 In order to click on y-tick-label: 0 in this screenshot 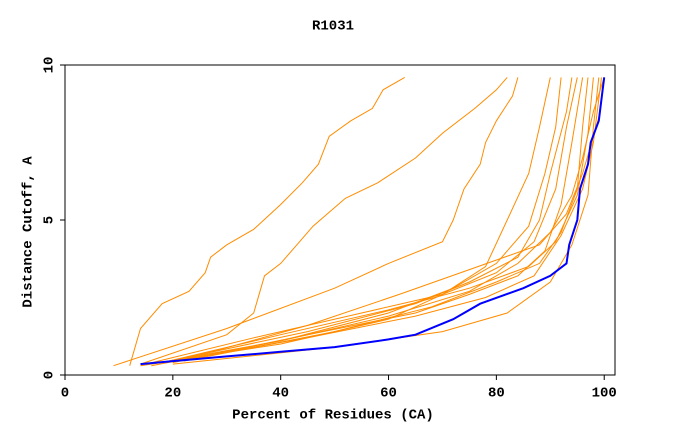, I will do `click(50, 375)`.